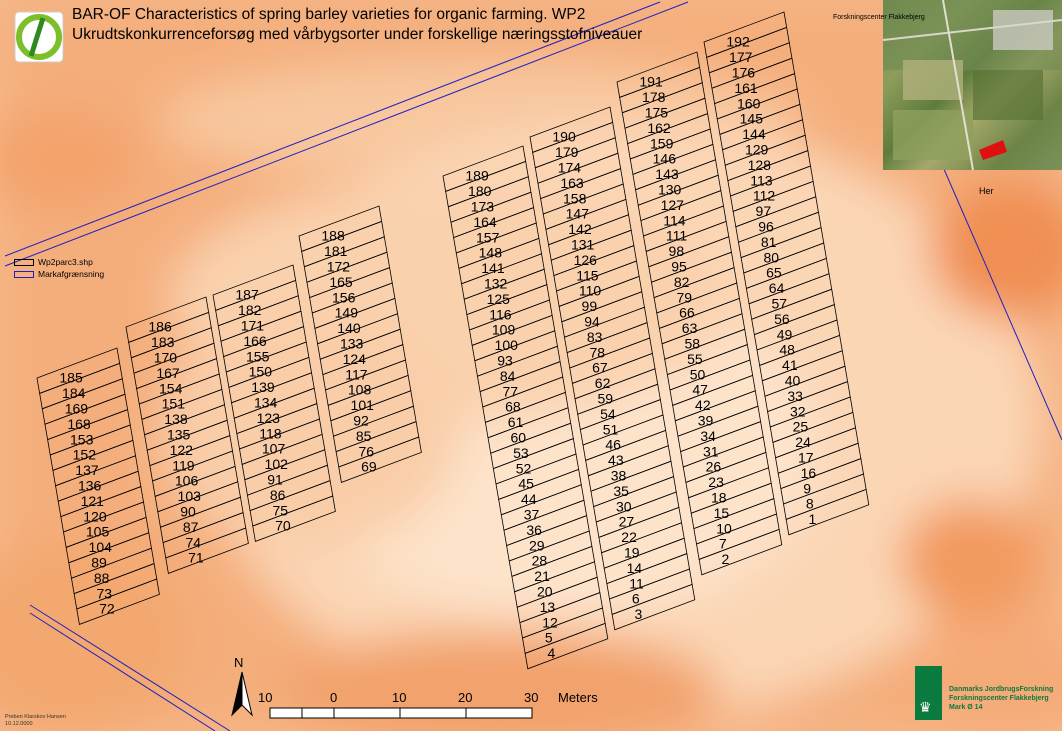 This screenshot has width=1062, height=731. Describe the element at coordinates (572, 183) in the screenshot. I see `plot-number: 163` at that location.